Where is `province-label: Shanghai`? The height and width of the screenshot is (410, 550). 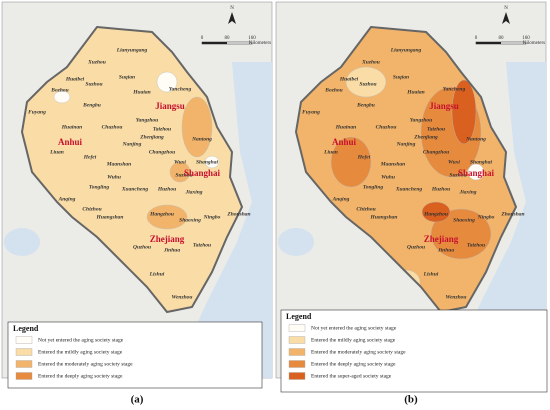 province-label: Shanghai is located at coordinates (476, 173).